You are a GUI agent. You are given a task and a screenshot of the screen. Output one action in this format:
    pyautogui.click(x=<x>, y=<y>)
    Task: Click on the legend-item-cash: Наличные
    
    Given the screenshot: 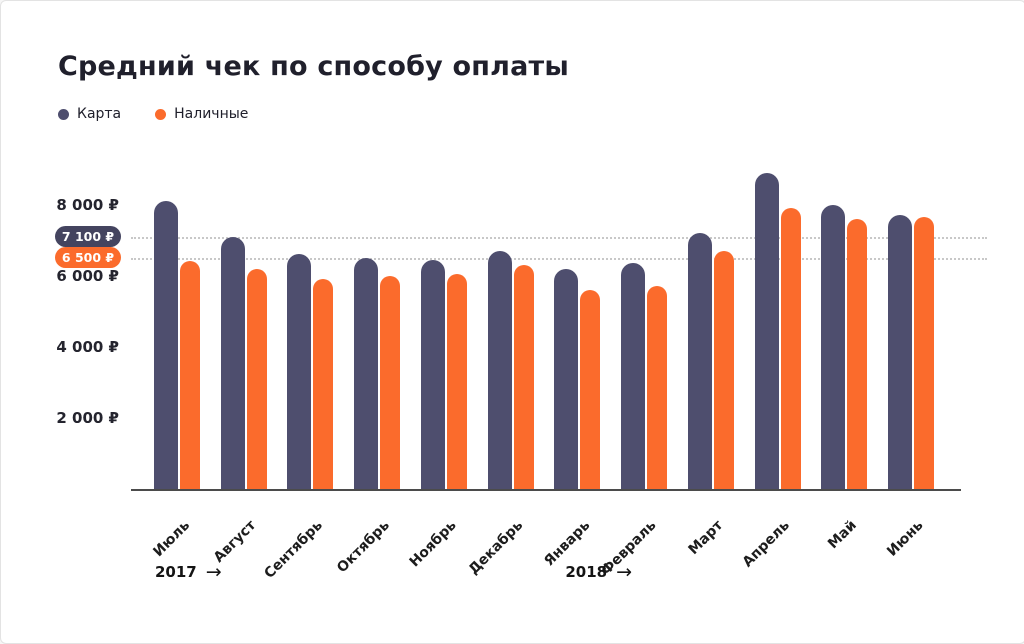 What is the action you would take?
    pyautogui.click(x=201, y=114)
    